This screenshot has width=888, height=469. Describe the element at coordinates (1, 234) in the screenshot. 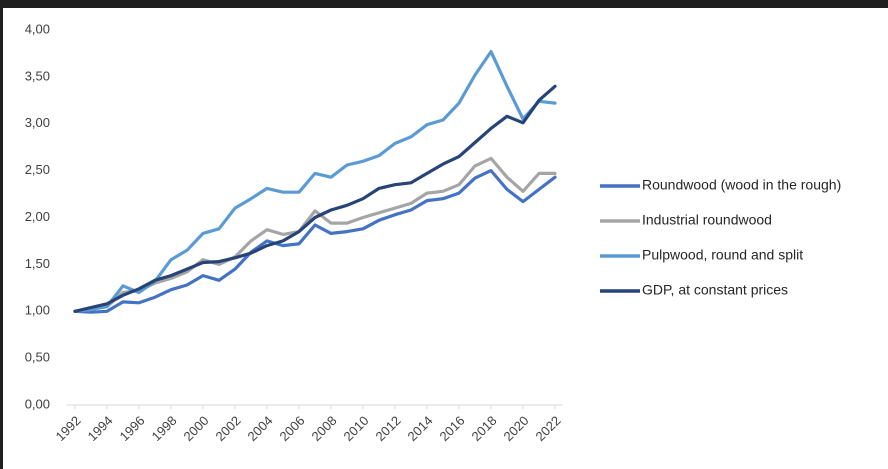

I see `window-frame-left` at that location.